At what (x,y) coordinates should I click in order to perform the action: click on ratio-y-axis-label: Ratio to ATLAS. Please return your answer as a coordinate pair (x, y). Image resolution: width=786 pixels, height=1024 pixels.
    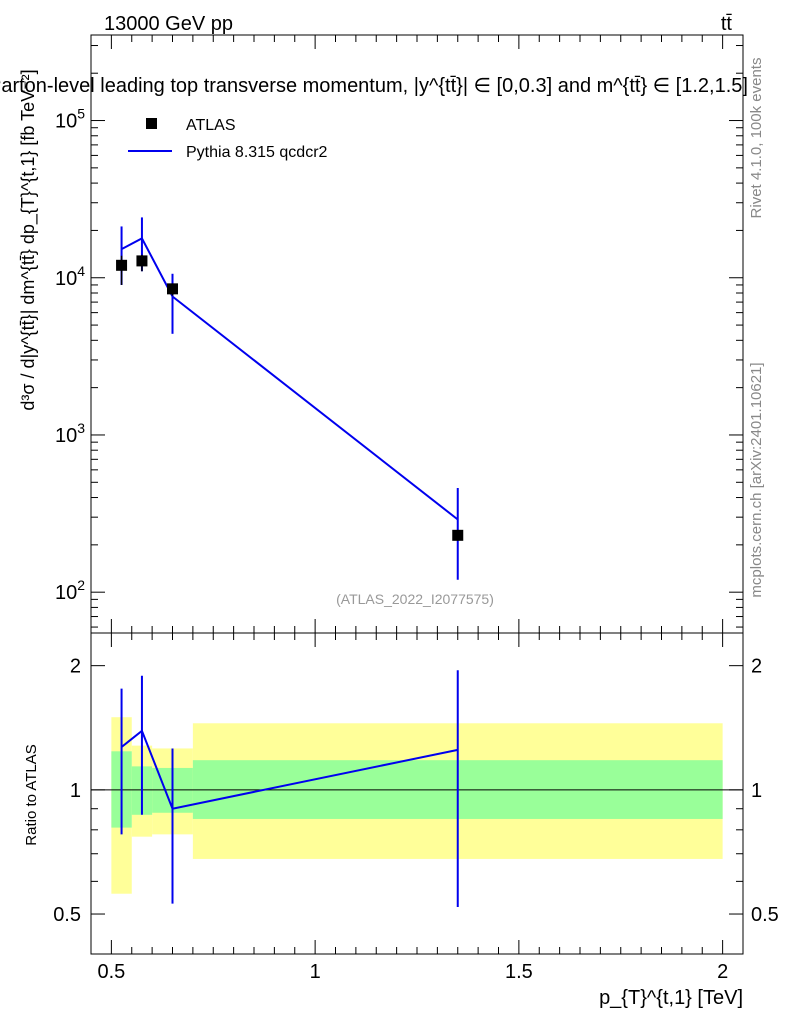
    Looking at the image, I should click on (31, 794).